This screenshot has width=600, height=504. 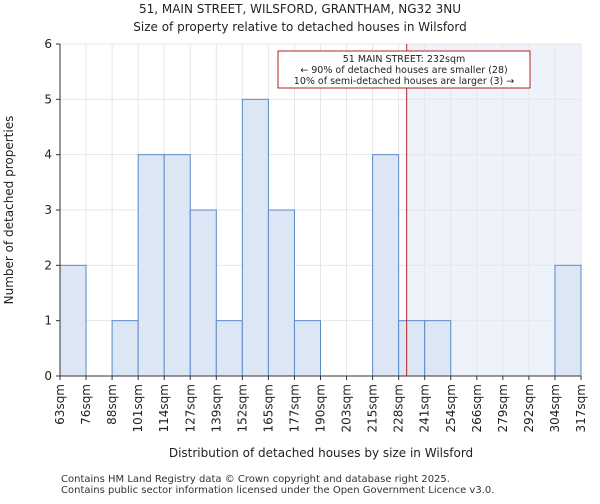 What do you see at coordinates (425, 408) in the screenshot?
I see `x-tick-label: 241sqm` at bounding box center [425, 408].